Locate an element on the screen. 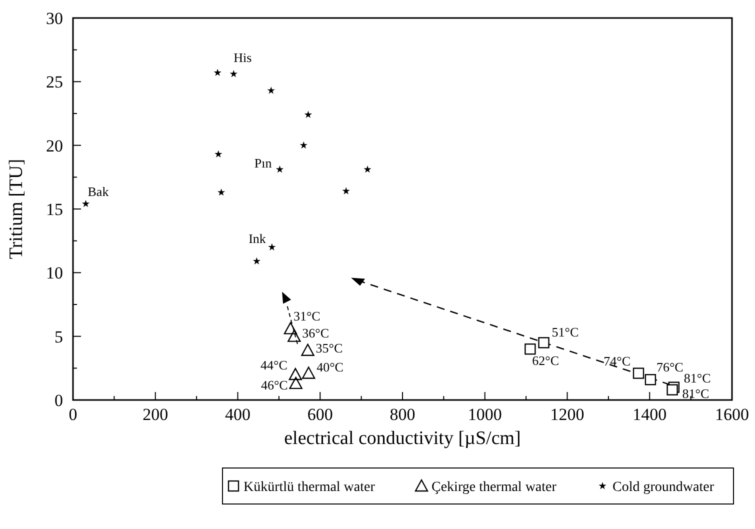 The image size is (755, 529). y-tick-label: 30 is located at coordinates (54, 18).